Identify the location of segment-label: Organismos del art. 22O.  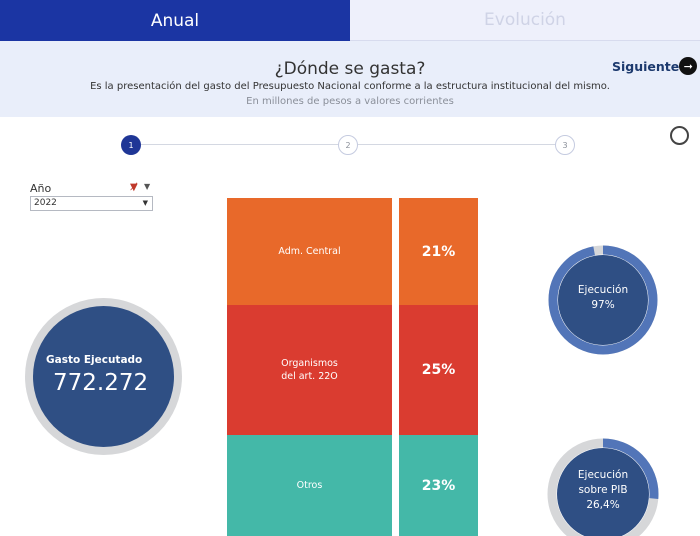
(309, 370).